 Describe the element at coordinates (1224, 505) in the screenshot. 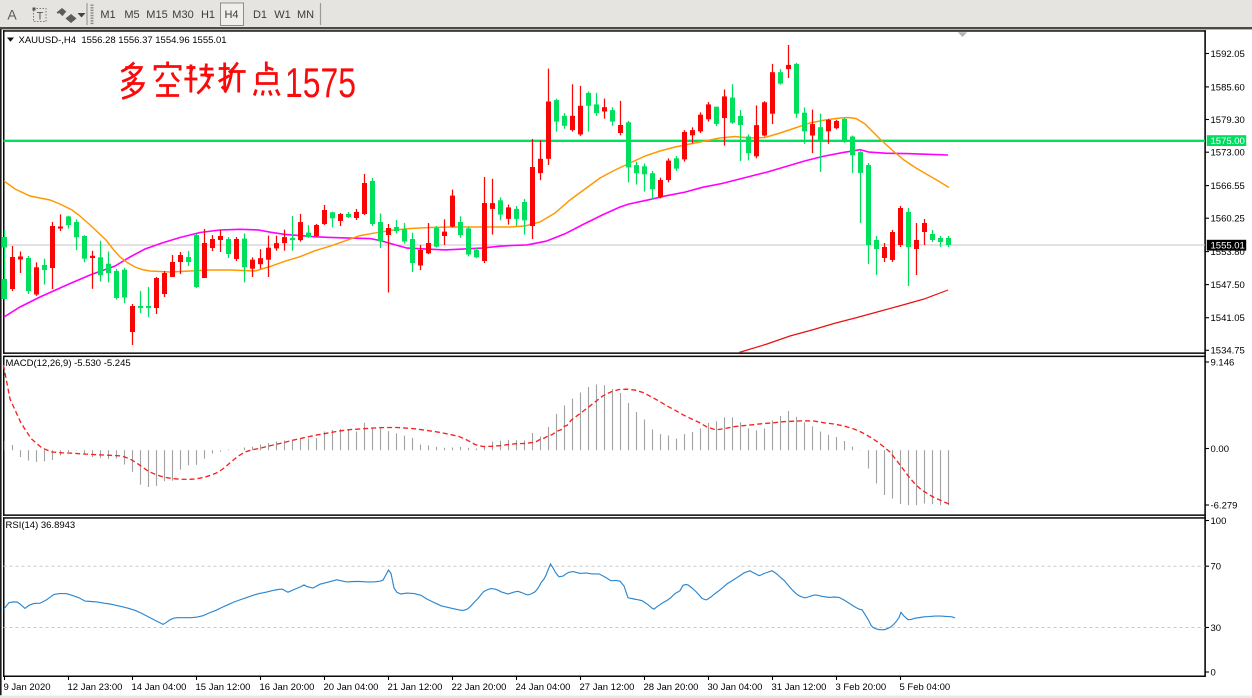

I see `svg-text: -6.279` at that location.